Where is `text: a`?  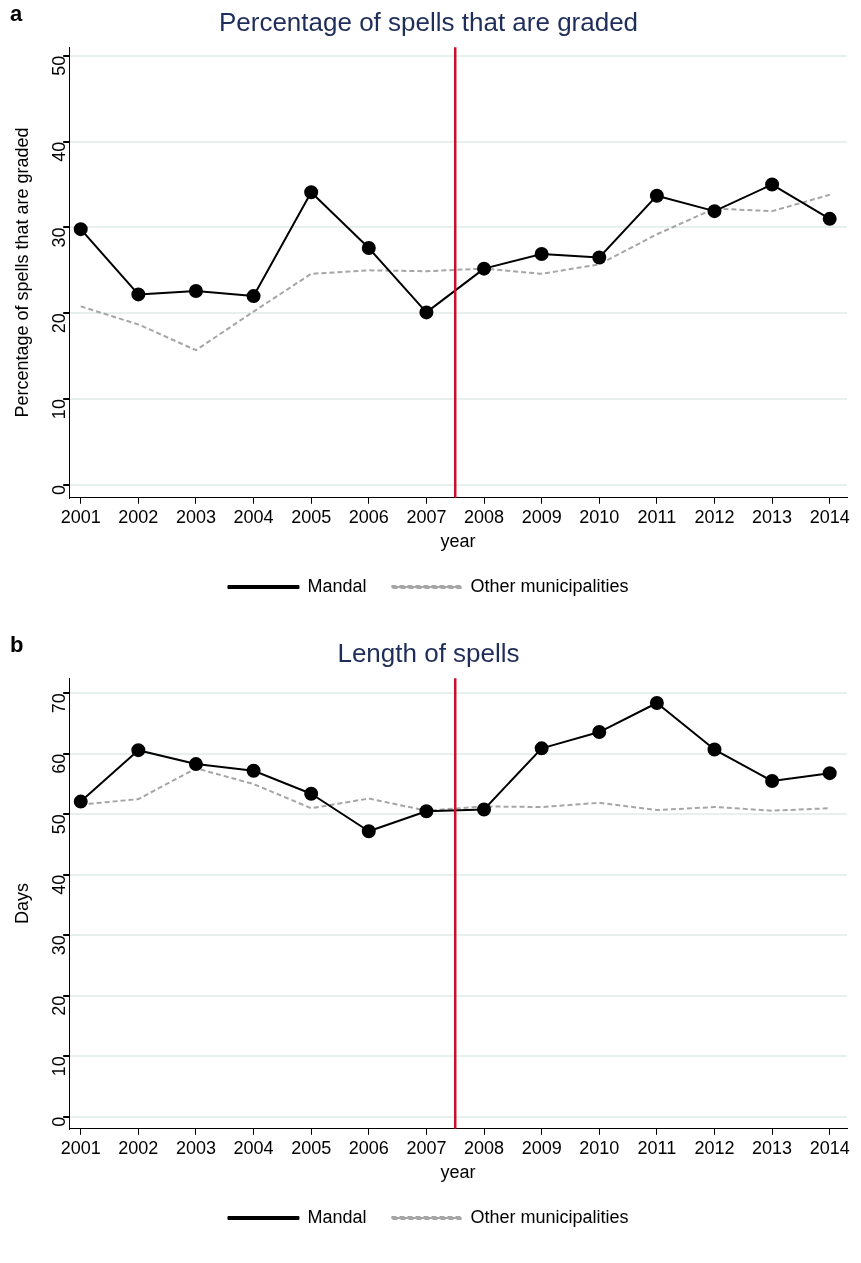 text: a is located at coordinates (16, 14).